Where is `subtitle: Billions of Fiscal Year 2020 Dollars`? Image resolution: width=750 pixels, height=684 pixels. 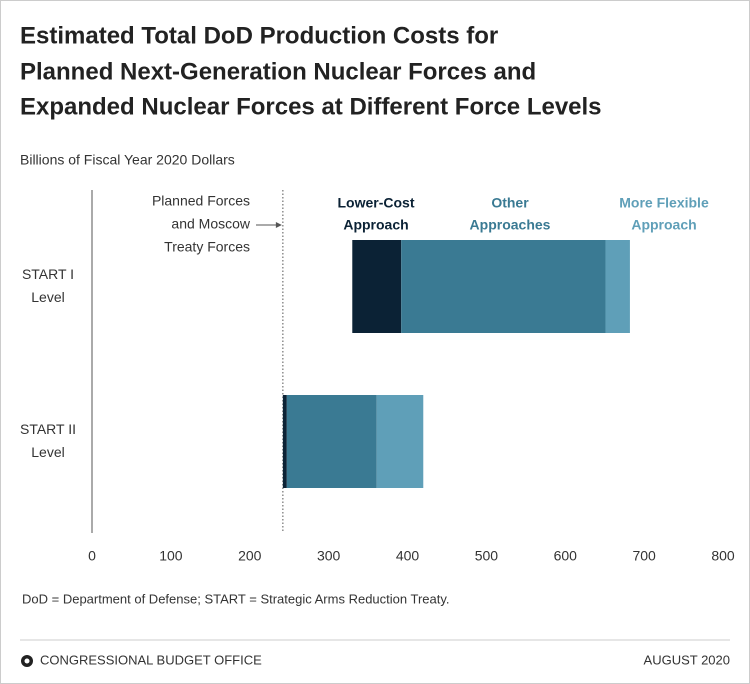
subtitle: Billions of Fiscal Year 2020 Dollars is located at coordinates (127, 160).